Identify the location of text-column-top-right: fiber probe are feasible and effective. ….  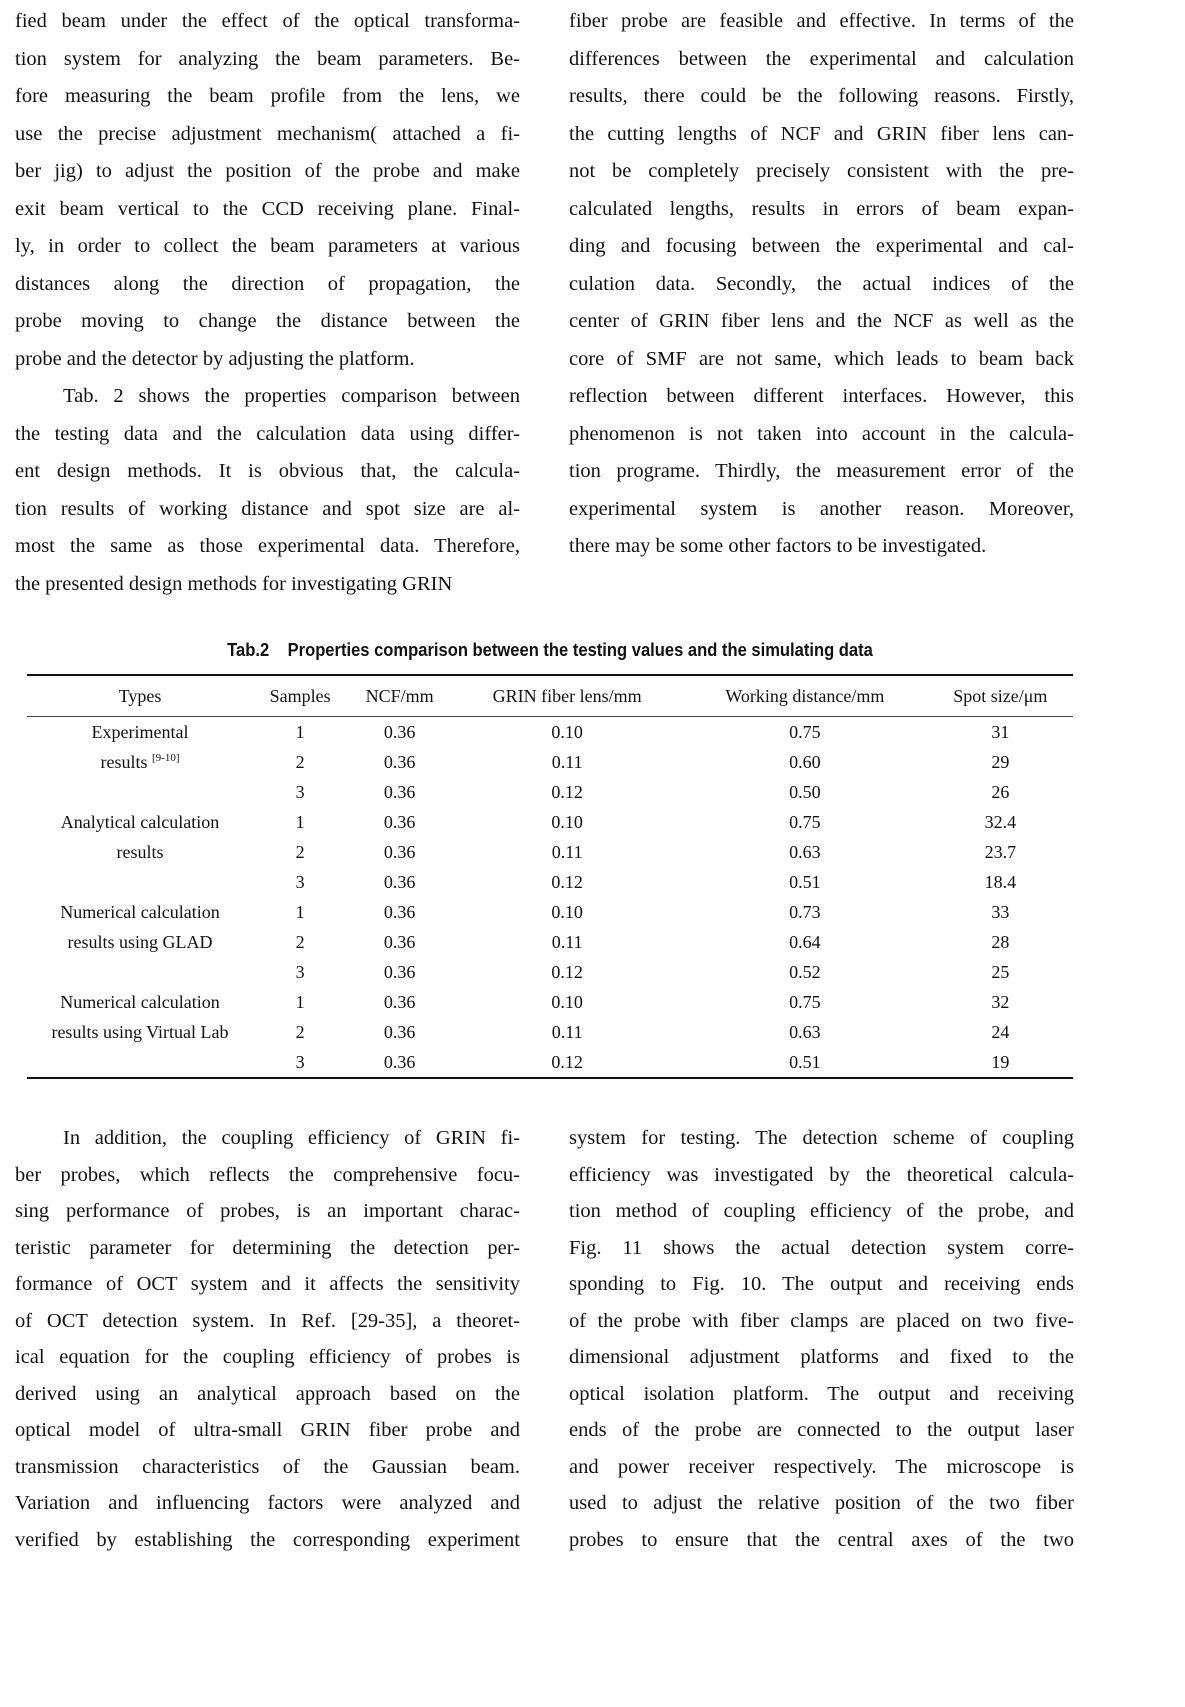
(821, 284).